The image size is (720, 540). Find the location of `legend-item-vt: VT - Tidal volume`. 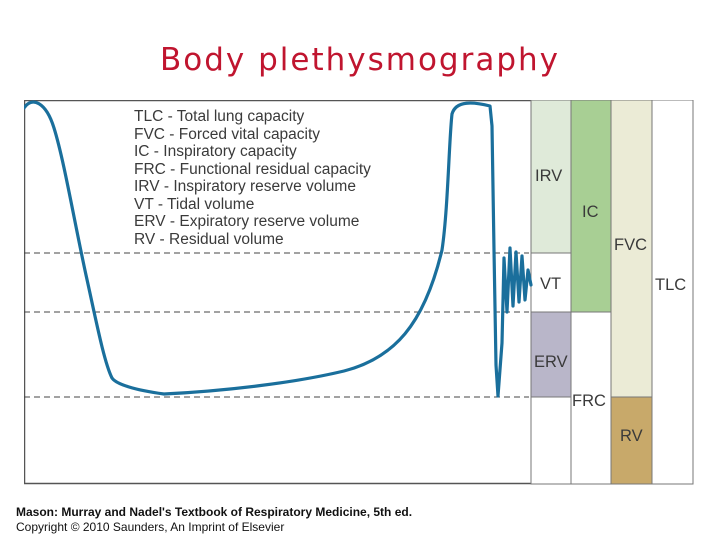

legend-item-vt: VT - Tidal volume is located at coordinates (194, 204).